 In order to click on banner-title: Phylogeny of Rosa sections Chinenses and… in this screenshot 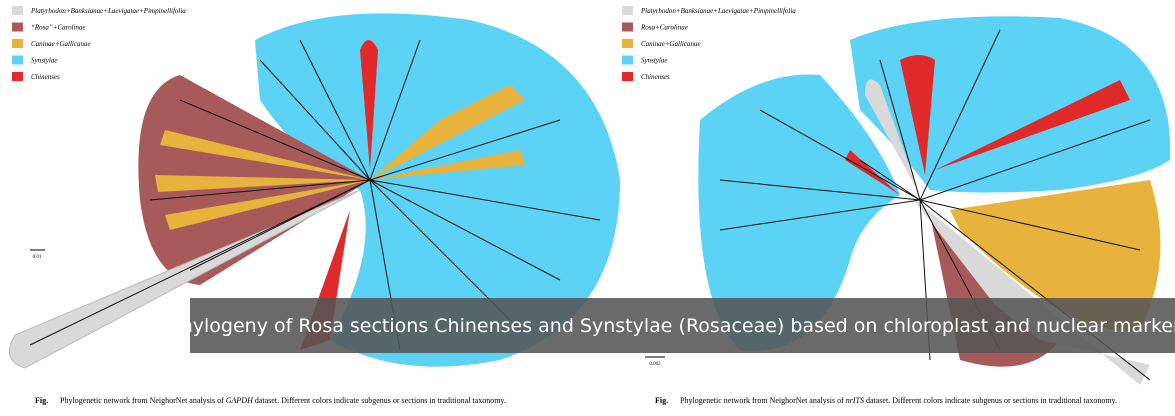, I will do `click(672, 326)`.